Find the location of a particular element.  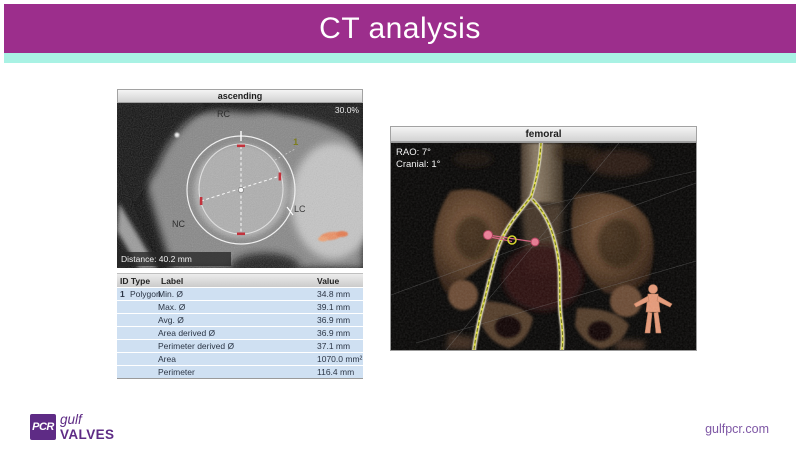

logo-valves-text: VALVES is located at coordinates (87, 434).